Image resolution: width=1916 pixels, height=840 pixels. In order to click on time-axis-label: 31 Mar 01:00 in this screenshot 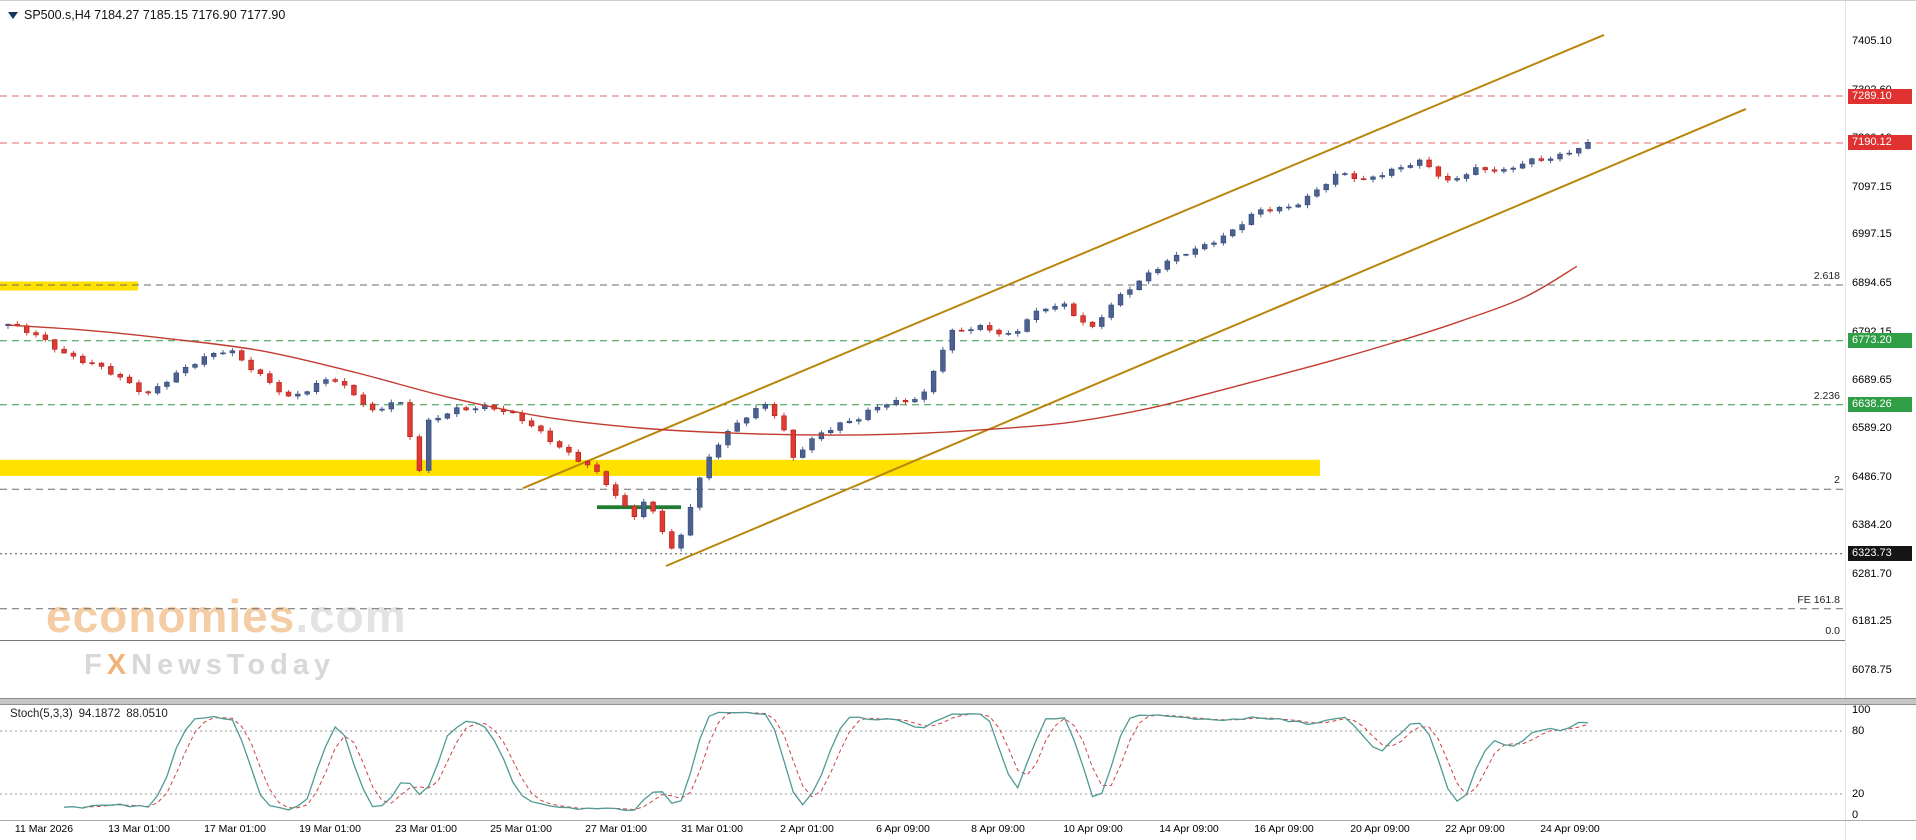, I will do `click(712, 829)`.